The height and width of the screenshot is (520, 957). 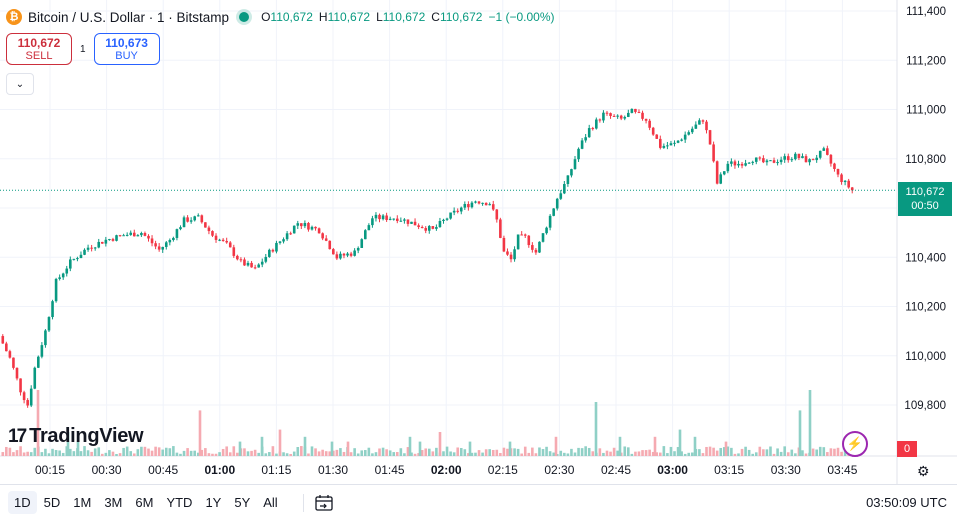 I want to click on range-all: All, so click(x=270, y=502).